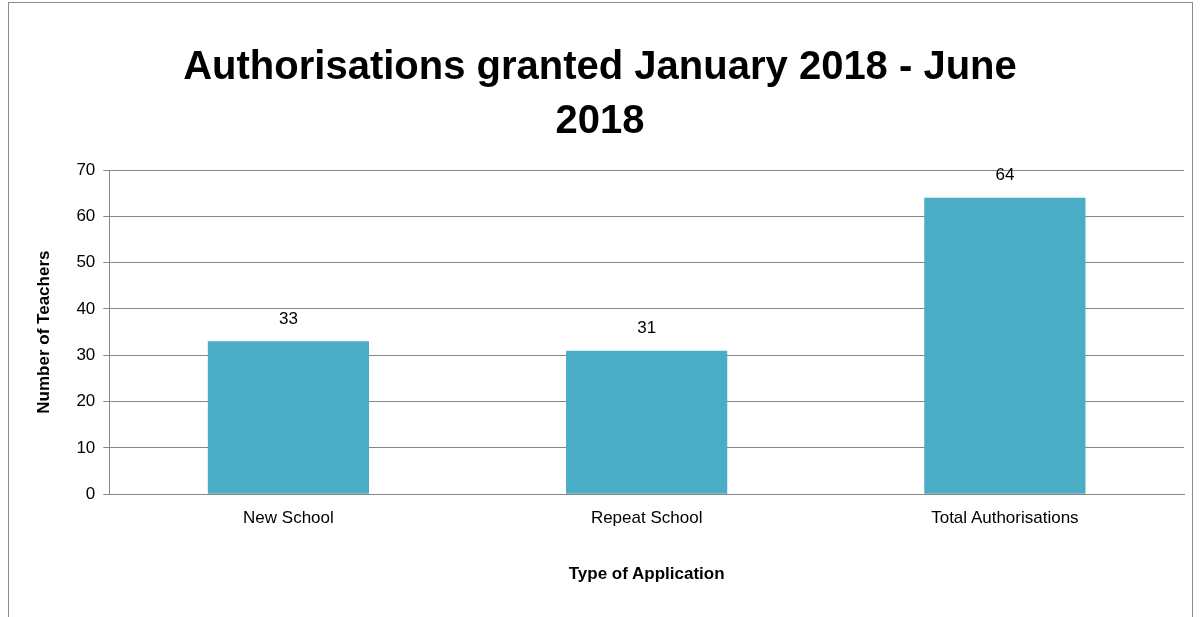  I want to click on y-tick-label: 20, so click(86, 401).